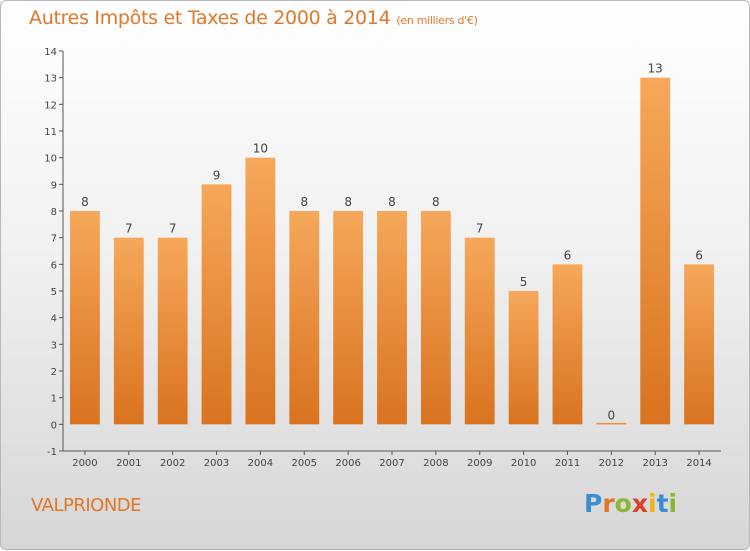  What do you see at coordinates (50, 52) in the screenshot?
I see `y-tick-label: 14` at bounding box center [50, 52].